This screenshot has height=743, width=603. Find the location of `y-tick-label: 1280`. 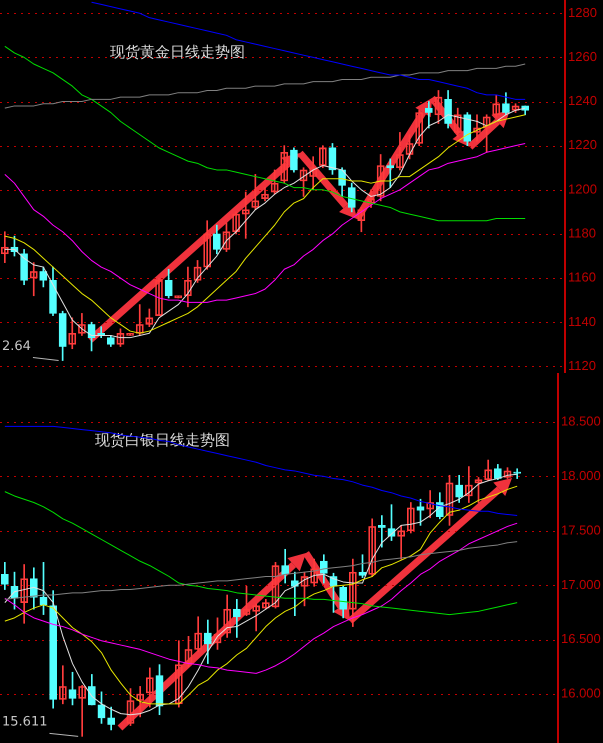

y-tick-label: 1280 is located at coordinates (582, 12).